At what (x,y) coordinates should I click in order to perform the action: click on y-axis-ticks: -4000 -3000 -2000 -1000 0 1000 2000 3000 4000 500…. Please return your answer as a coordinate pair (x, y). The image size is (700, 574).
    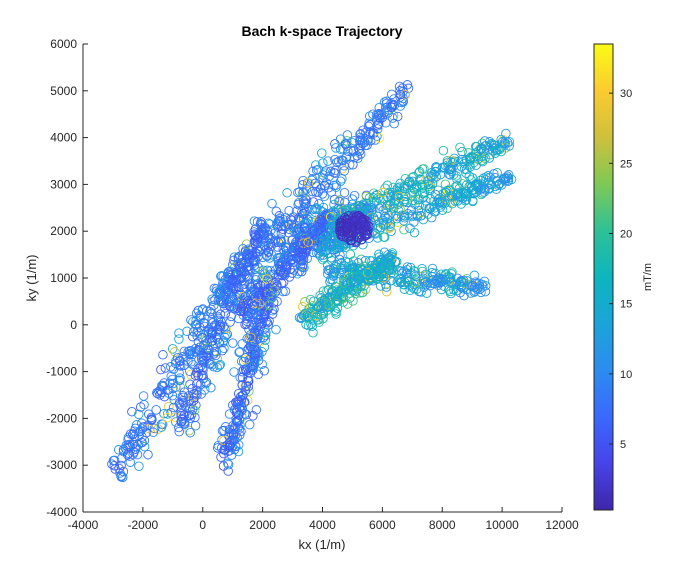
    Looking at the image, I should click on (67, 278).